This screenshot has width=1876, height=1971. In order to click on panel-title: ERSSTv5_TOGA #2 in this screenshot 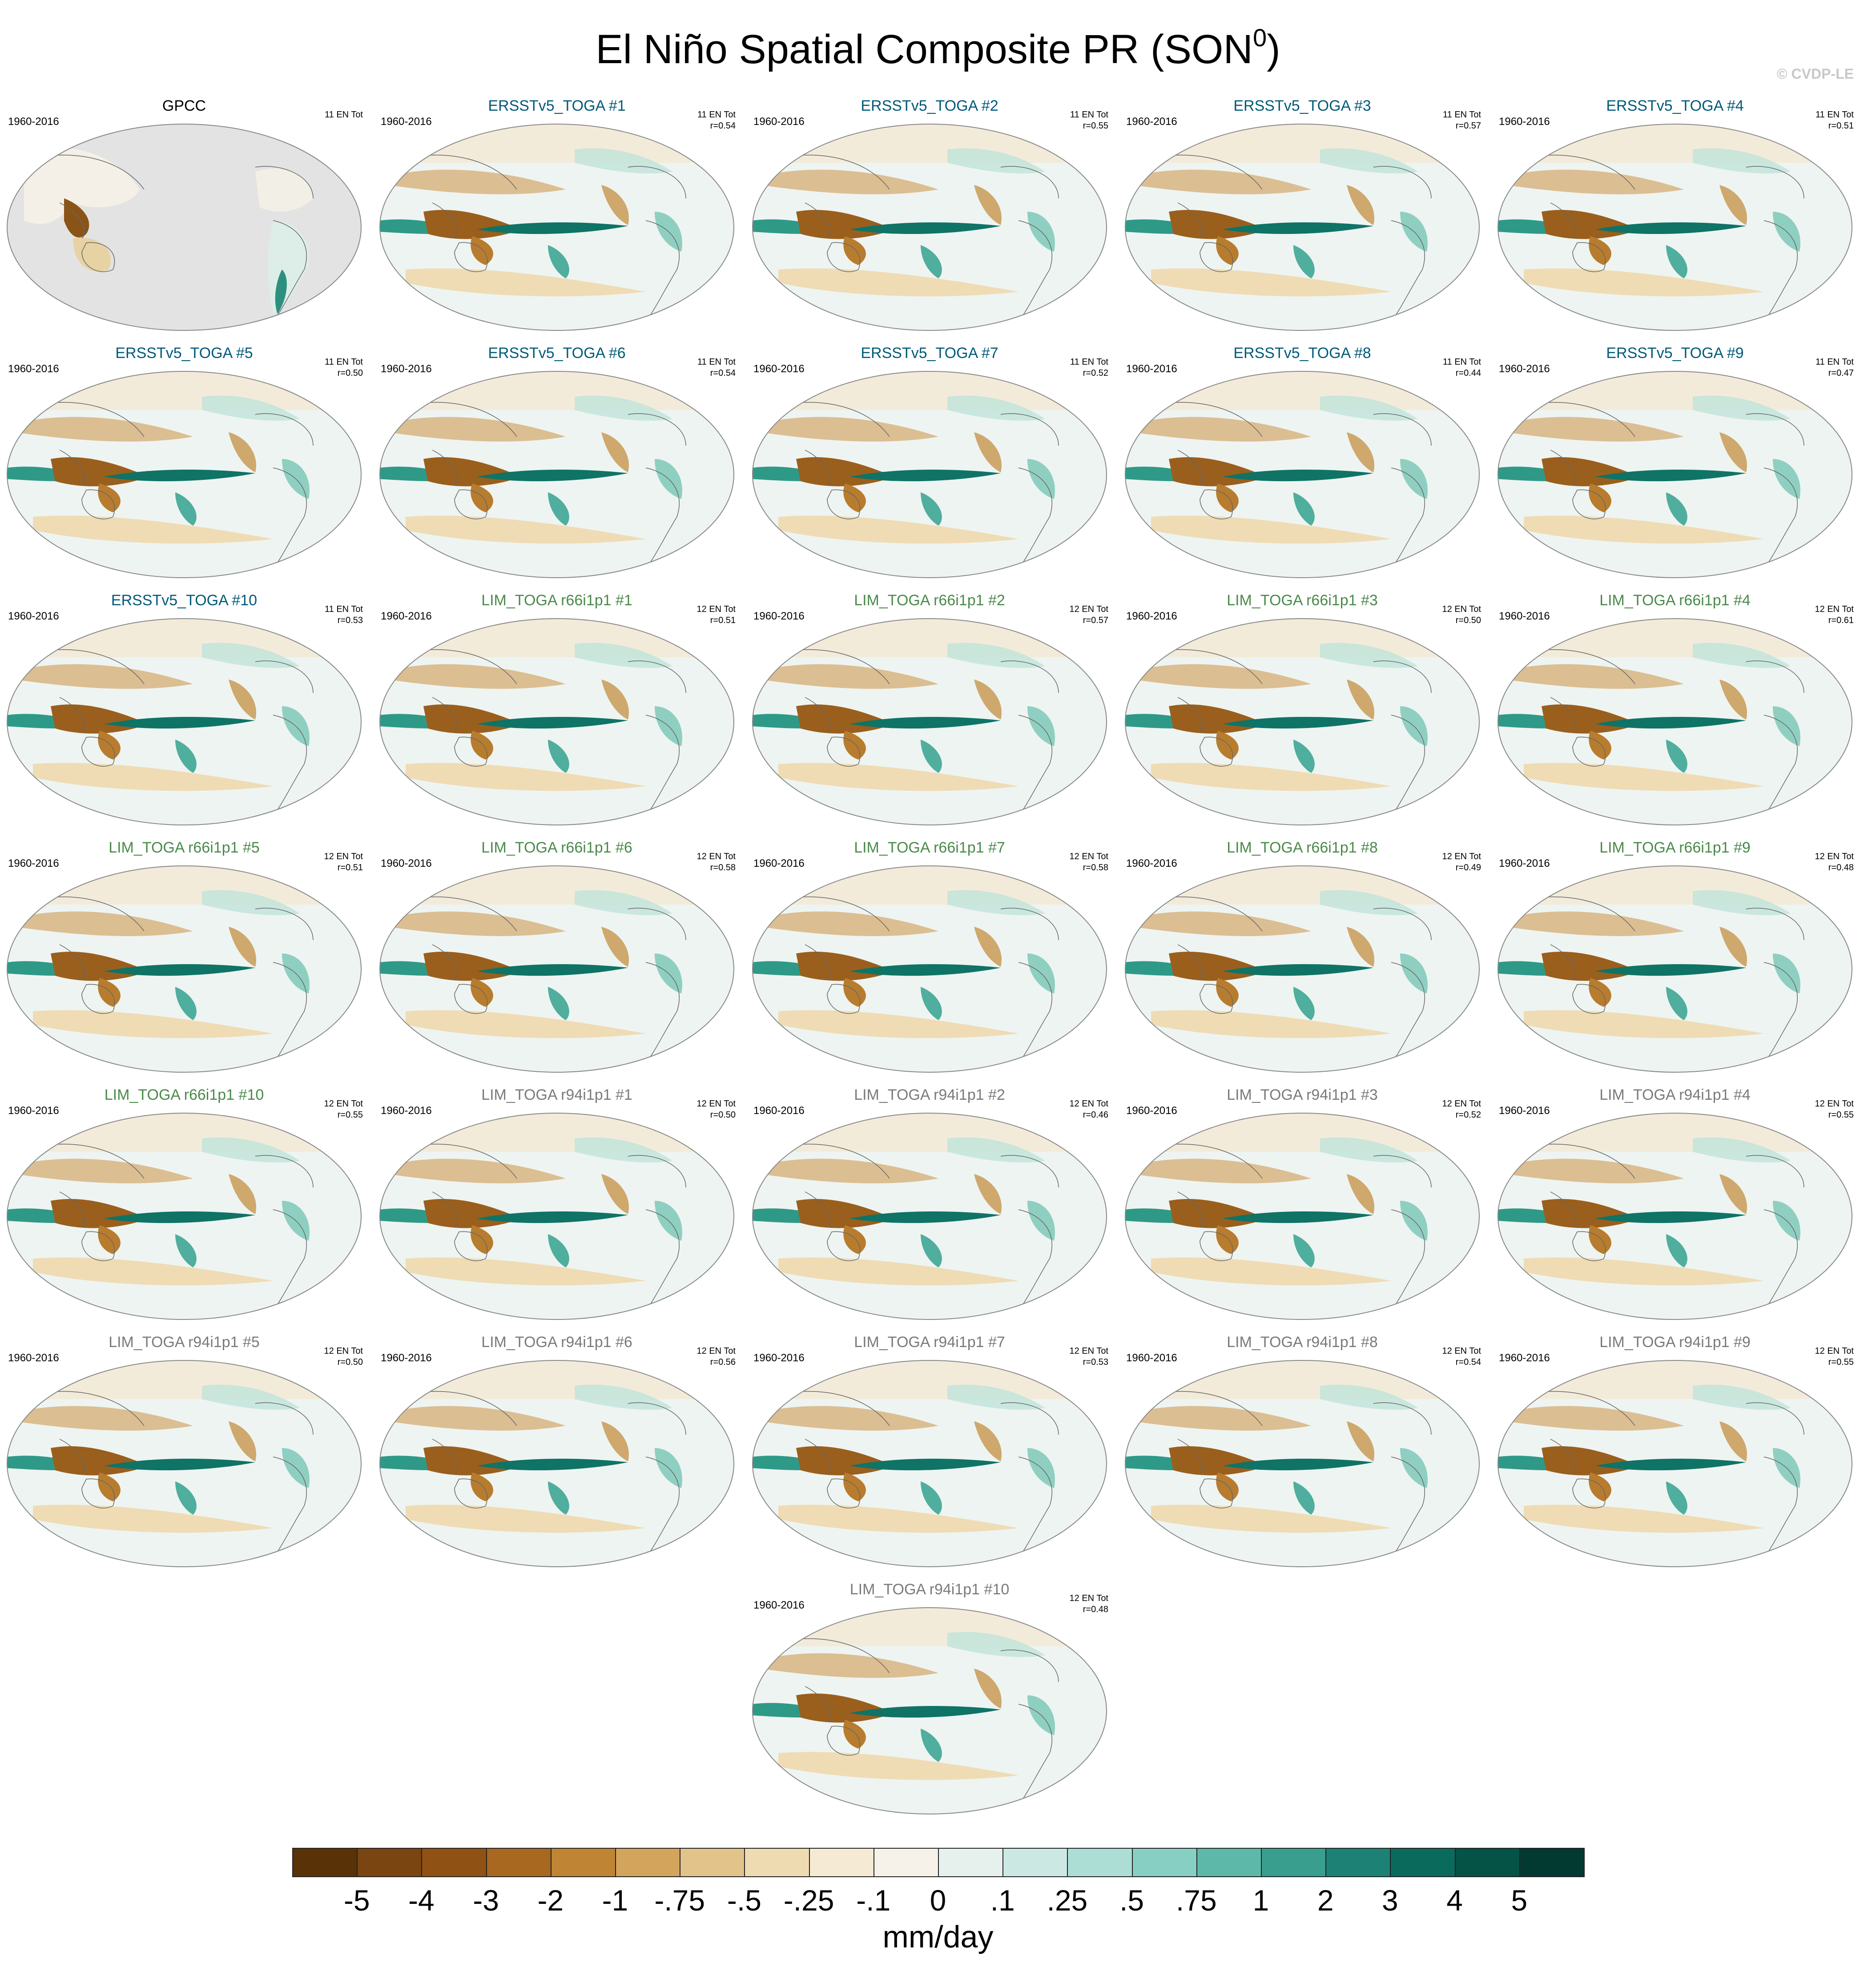, I will do `click(929, 105)`.